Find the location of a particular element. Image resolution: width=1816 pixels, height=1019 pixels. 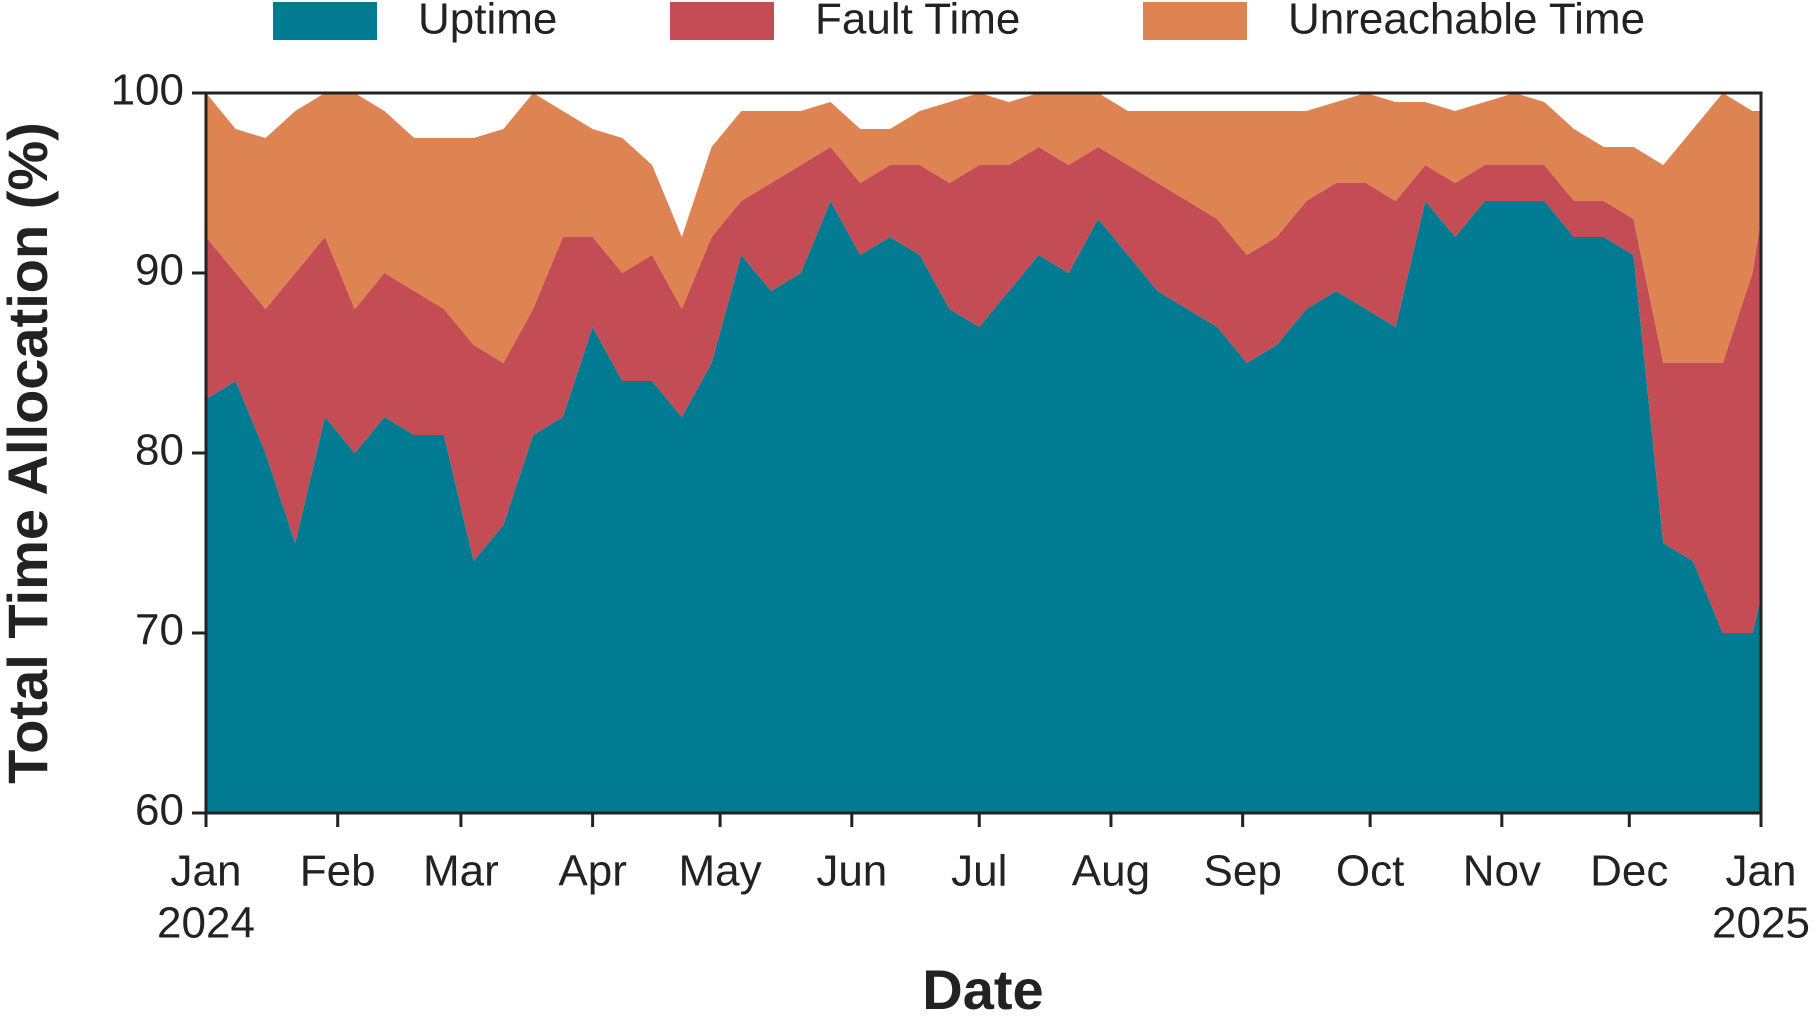

x-tick-label: Nov is located at coordinates (1502, 871).